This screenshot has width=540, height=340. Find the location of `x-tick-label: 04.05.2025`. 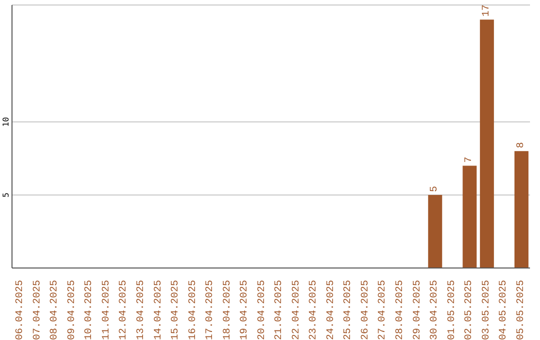

x-tick-label: 04.05.2025 is located at coordinates (504, 310).